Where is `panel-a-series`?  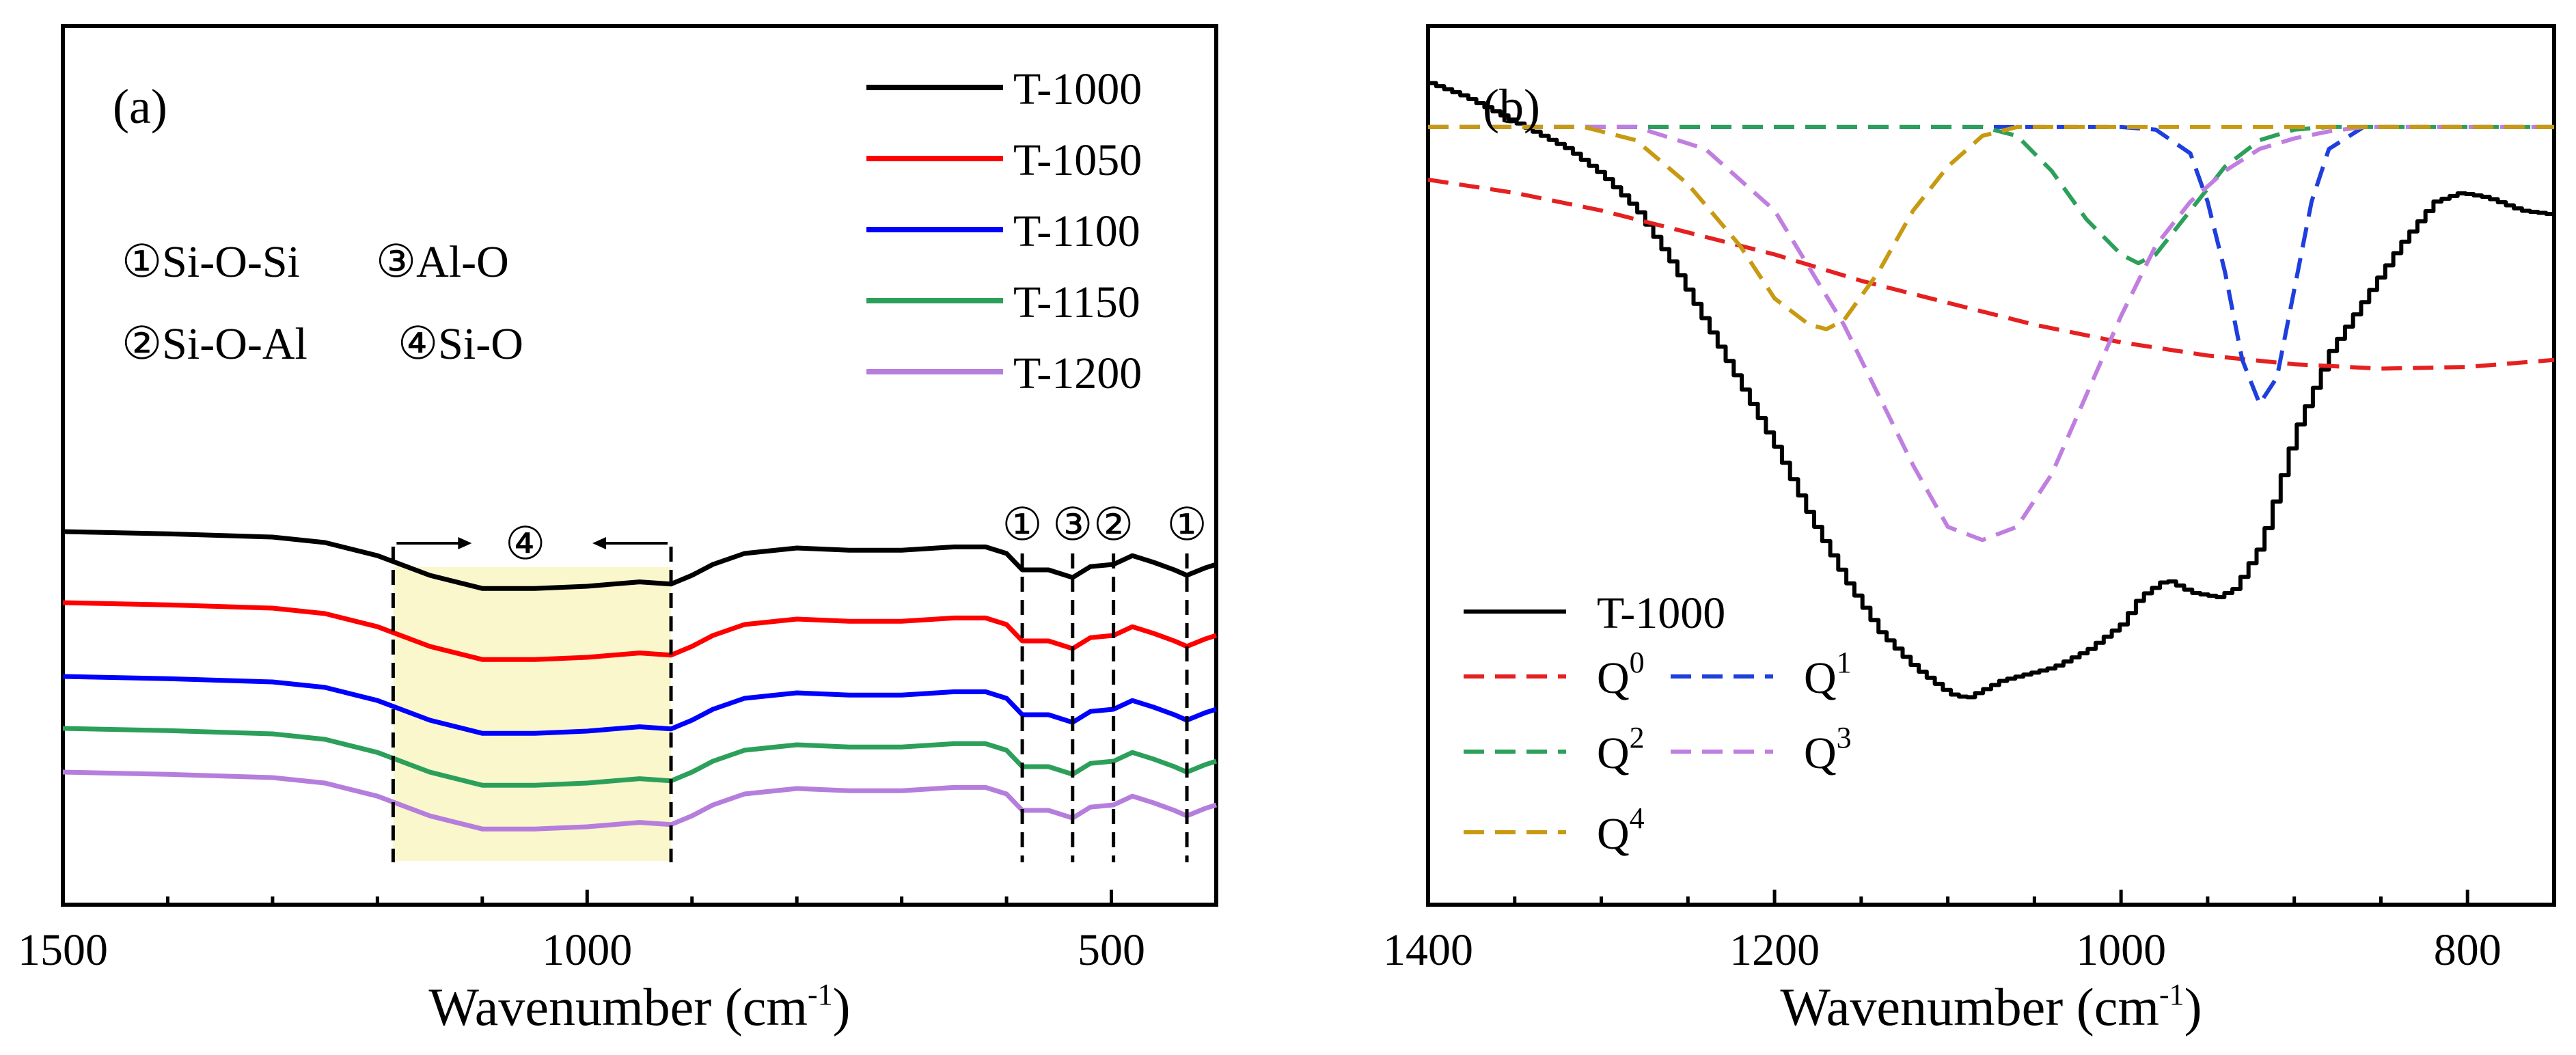 panel-a-series is located at coordinates (640, 680).